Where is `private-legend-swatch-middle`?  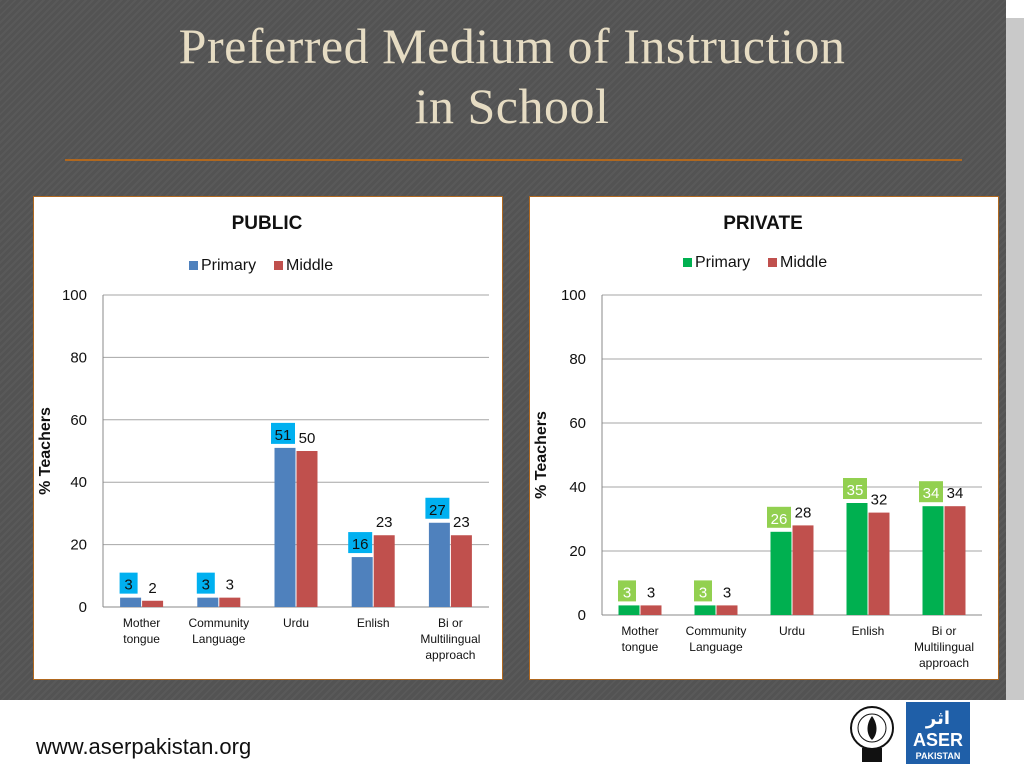 private-legend-swatch-middle is located at coordinates (772, 262).